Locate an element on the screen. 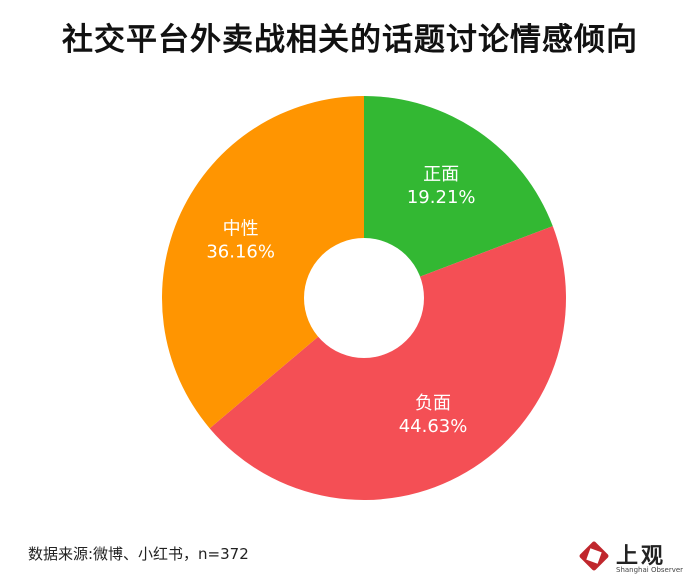 The height and width of the screenshot is (588, 700). donut-hole is located at coordinates (364, 298).